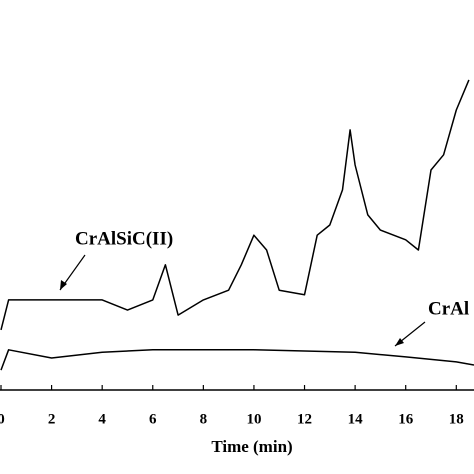  I want to click on x-tick-label: 14, so click(356, 419).